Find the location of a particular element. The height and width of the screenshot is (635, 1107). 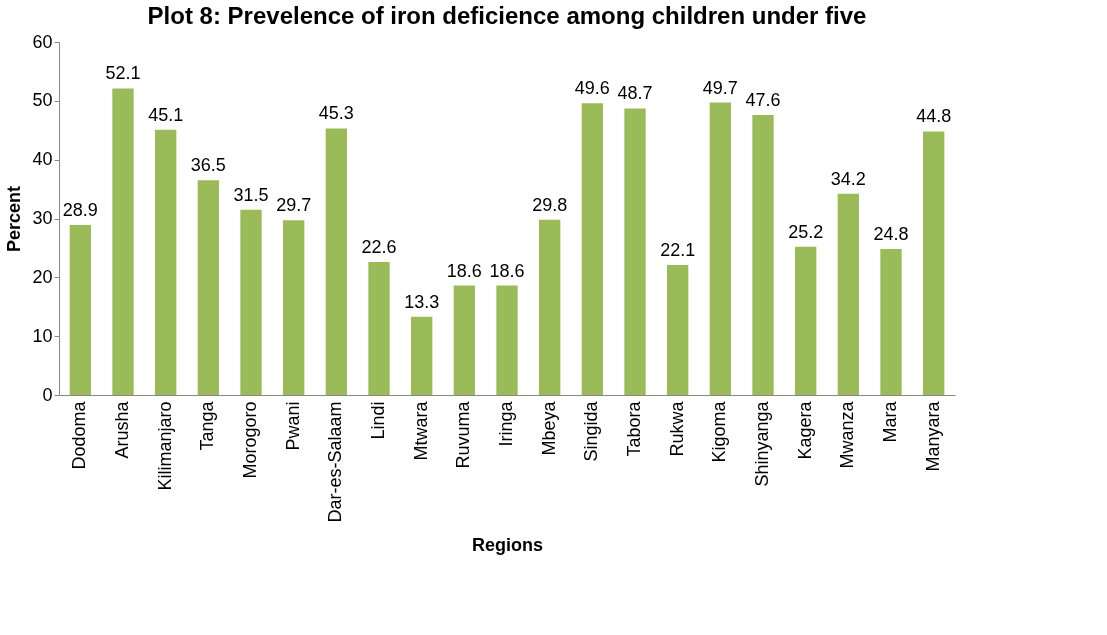

x-tick-label: Mtwara is located at coordinates (420, 430).